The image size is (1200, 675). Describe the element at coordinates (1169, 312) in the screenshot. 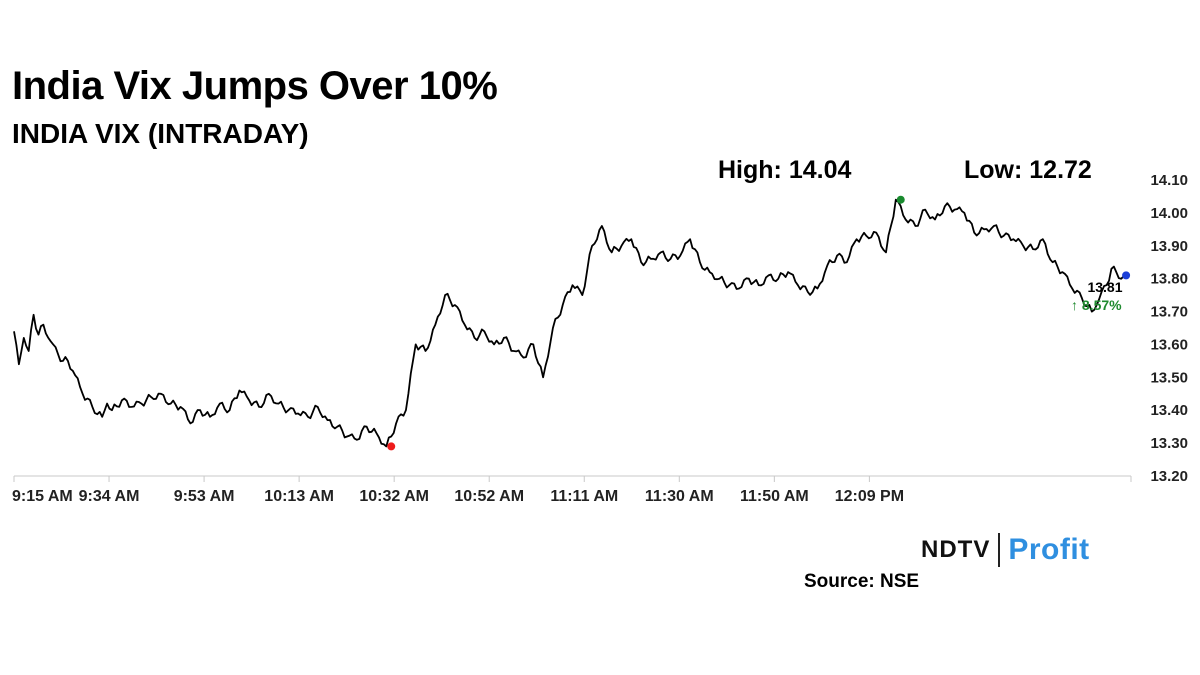

I see `y-tick-label: 13.70` at that location.